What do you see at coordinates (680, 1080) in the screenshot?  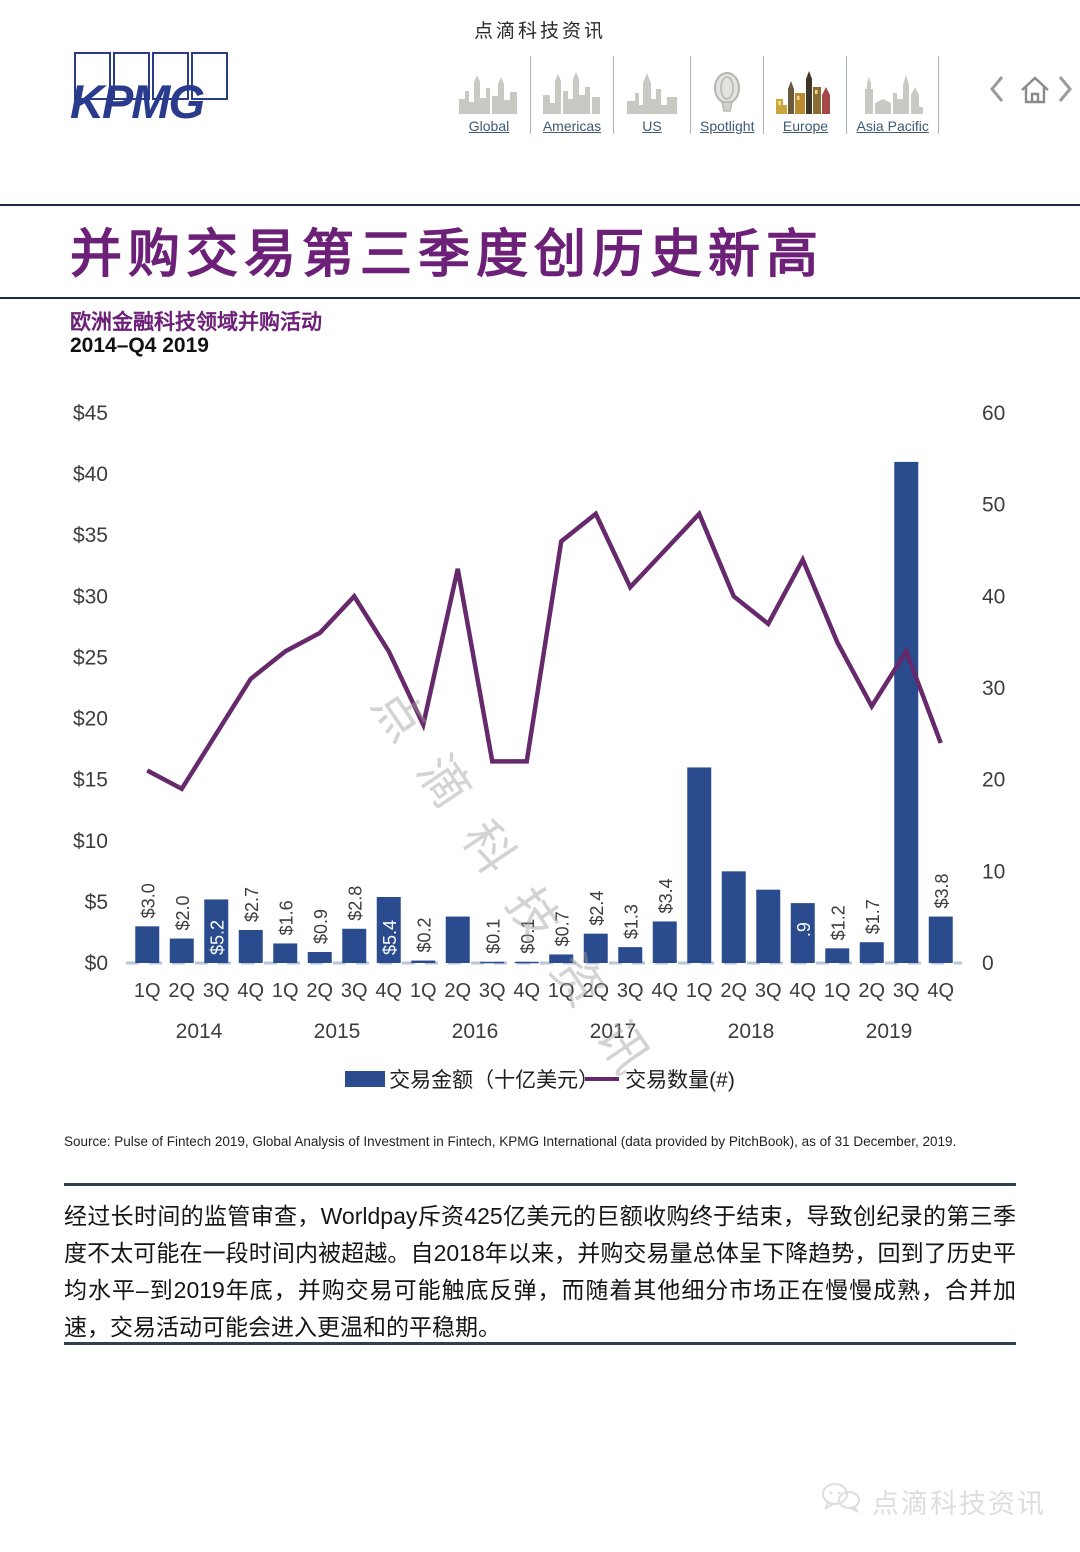 I see `legend-line-label: 交易数量(#)` at bounding box center [680, 1080].